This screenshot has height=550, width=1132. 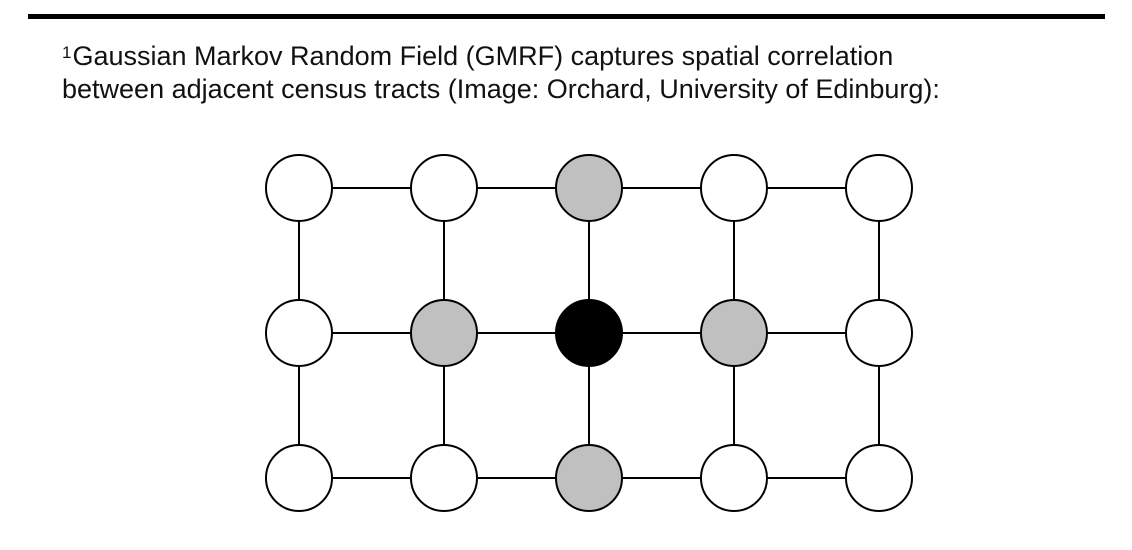 I want to click on top-rule, so click(x=566, y=16).